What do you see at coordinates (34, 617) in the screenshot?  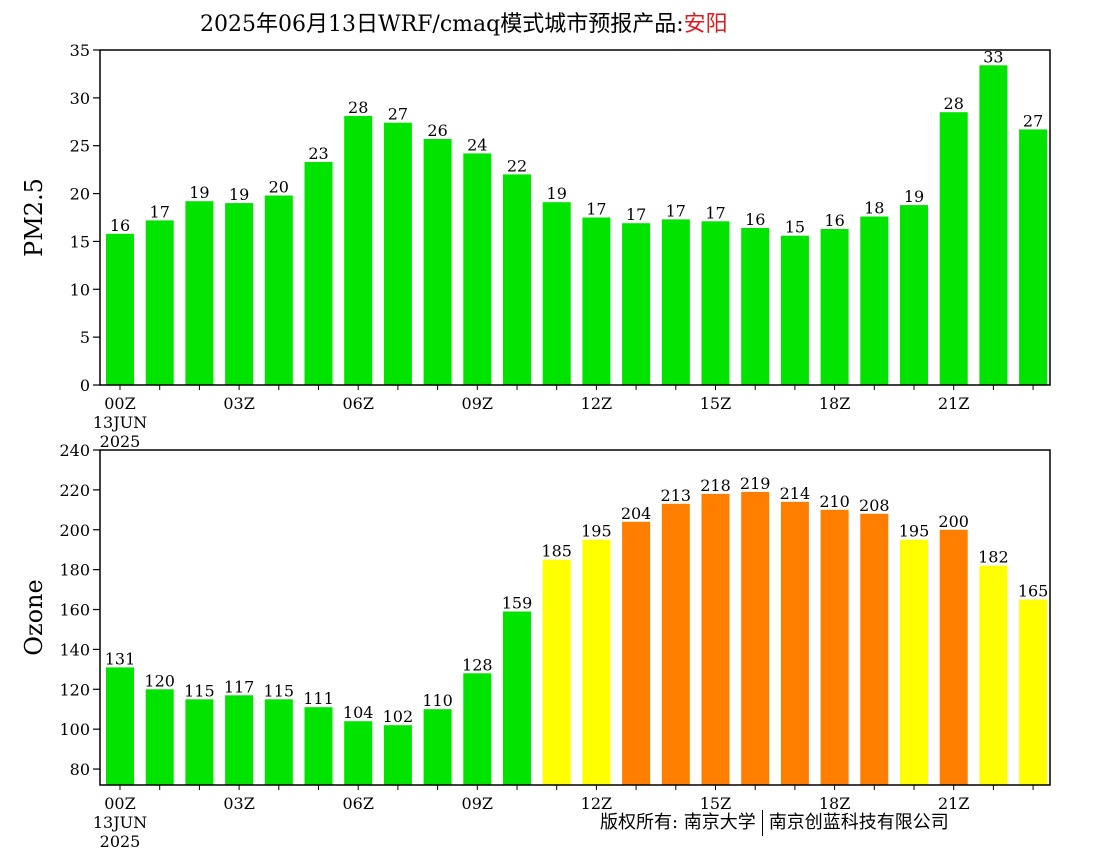 I see `ozone-ylabel: Ozone` at bounding box center [34, 617].